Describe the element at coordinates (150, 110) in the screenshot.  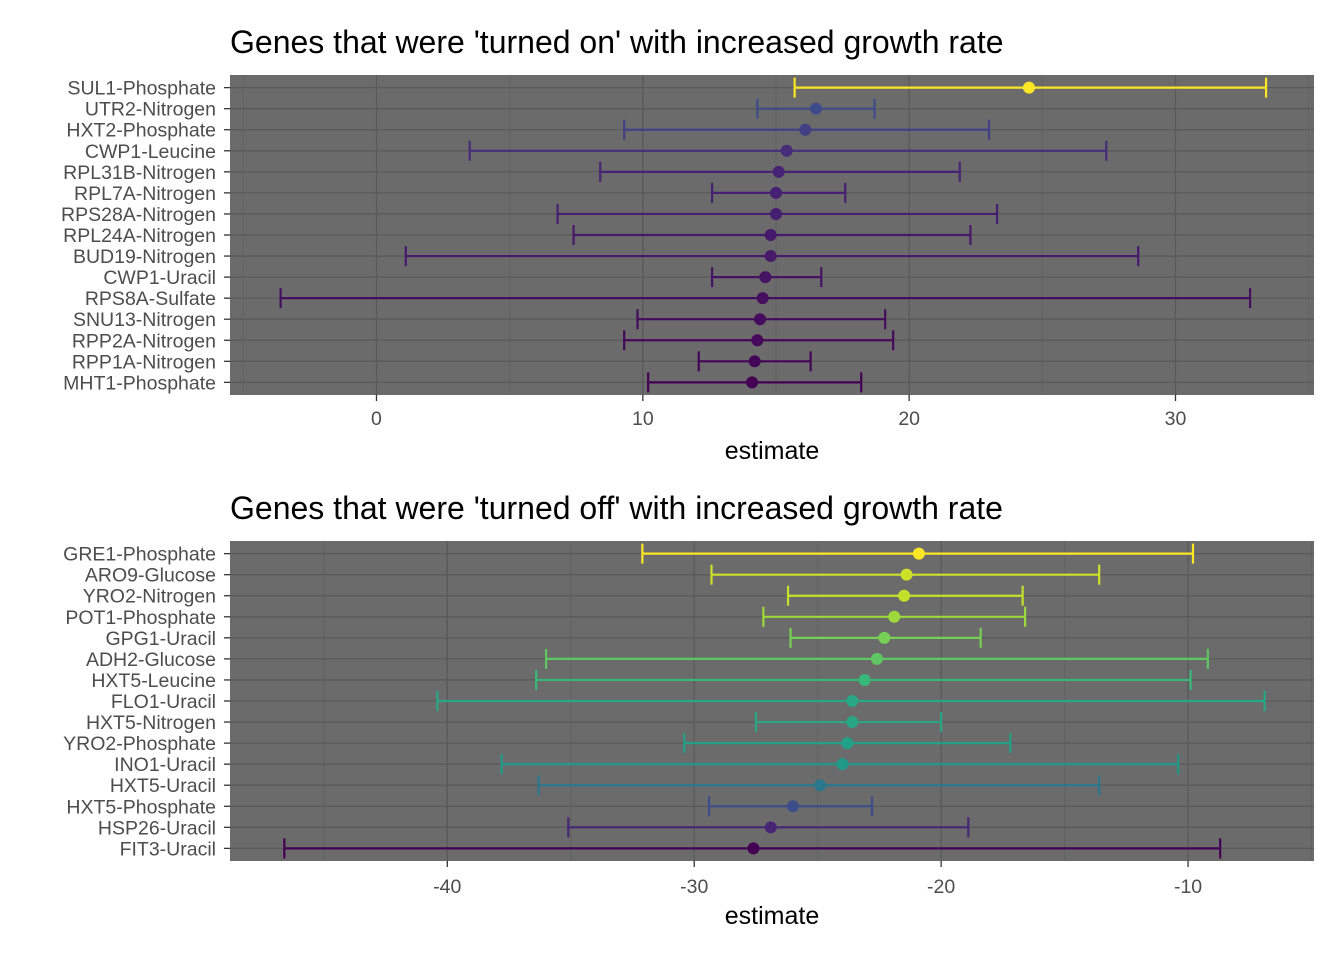
I see `y-tick-label: UTR2-Nitrogen` at that location.